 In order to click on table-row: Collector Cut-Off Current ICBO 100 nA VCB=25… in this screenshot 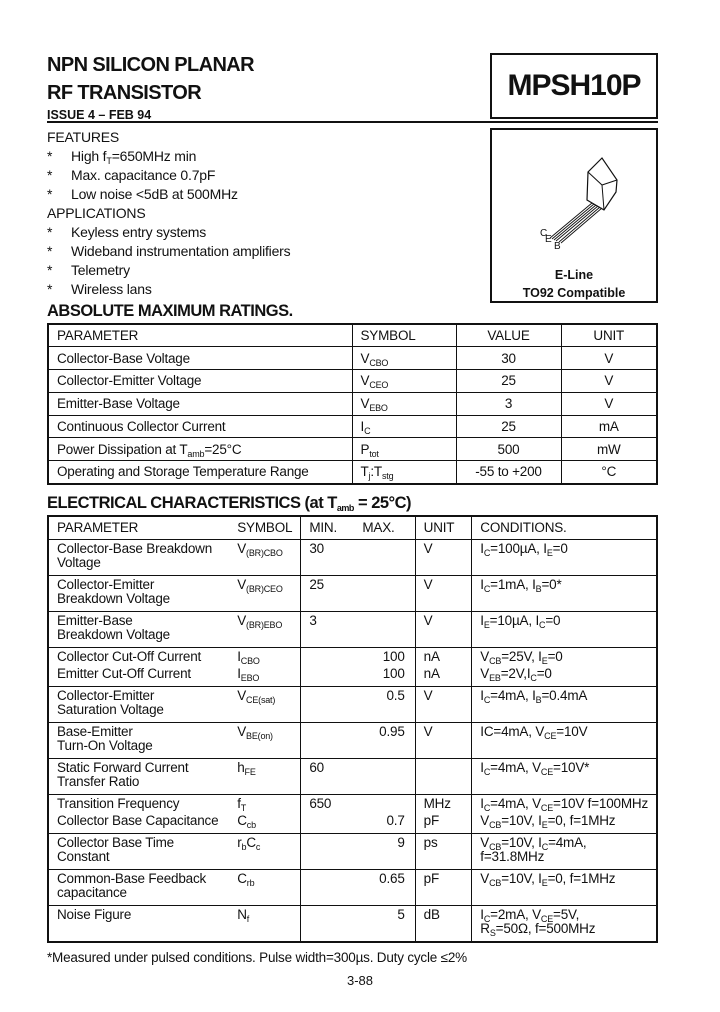, I will do `click(352, 655)`.